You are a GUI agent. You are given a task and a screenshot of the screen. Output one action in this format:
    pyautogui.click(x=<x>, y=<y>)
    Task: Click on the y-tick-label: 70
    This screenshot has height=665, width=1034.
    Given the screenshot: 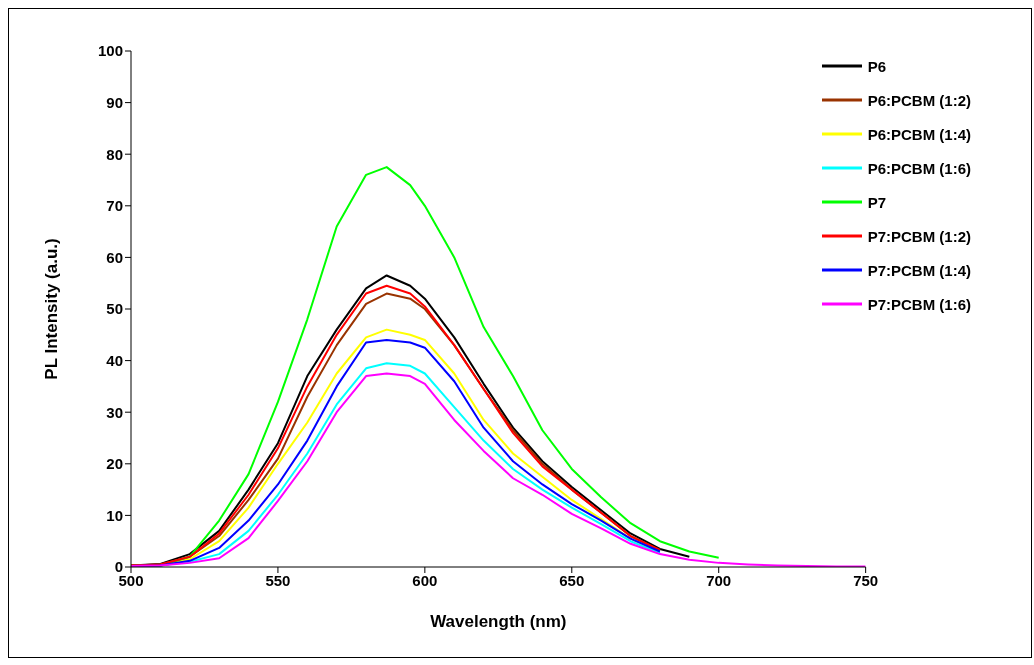 What is the action you would take?
    pyautogui.click(x=114, y=206)
    